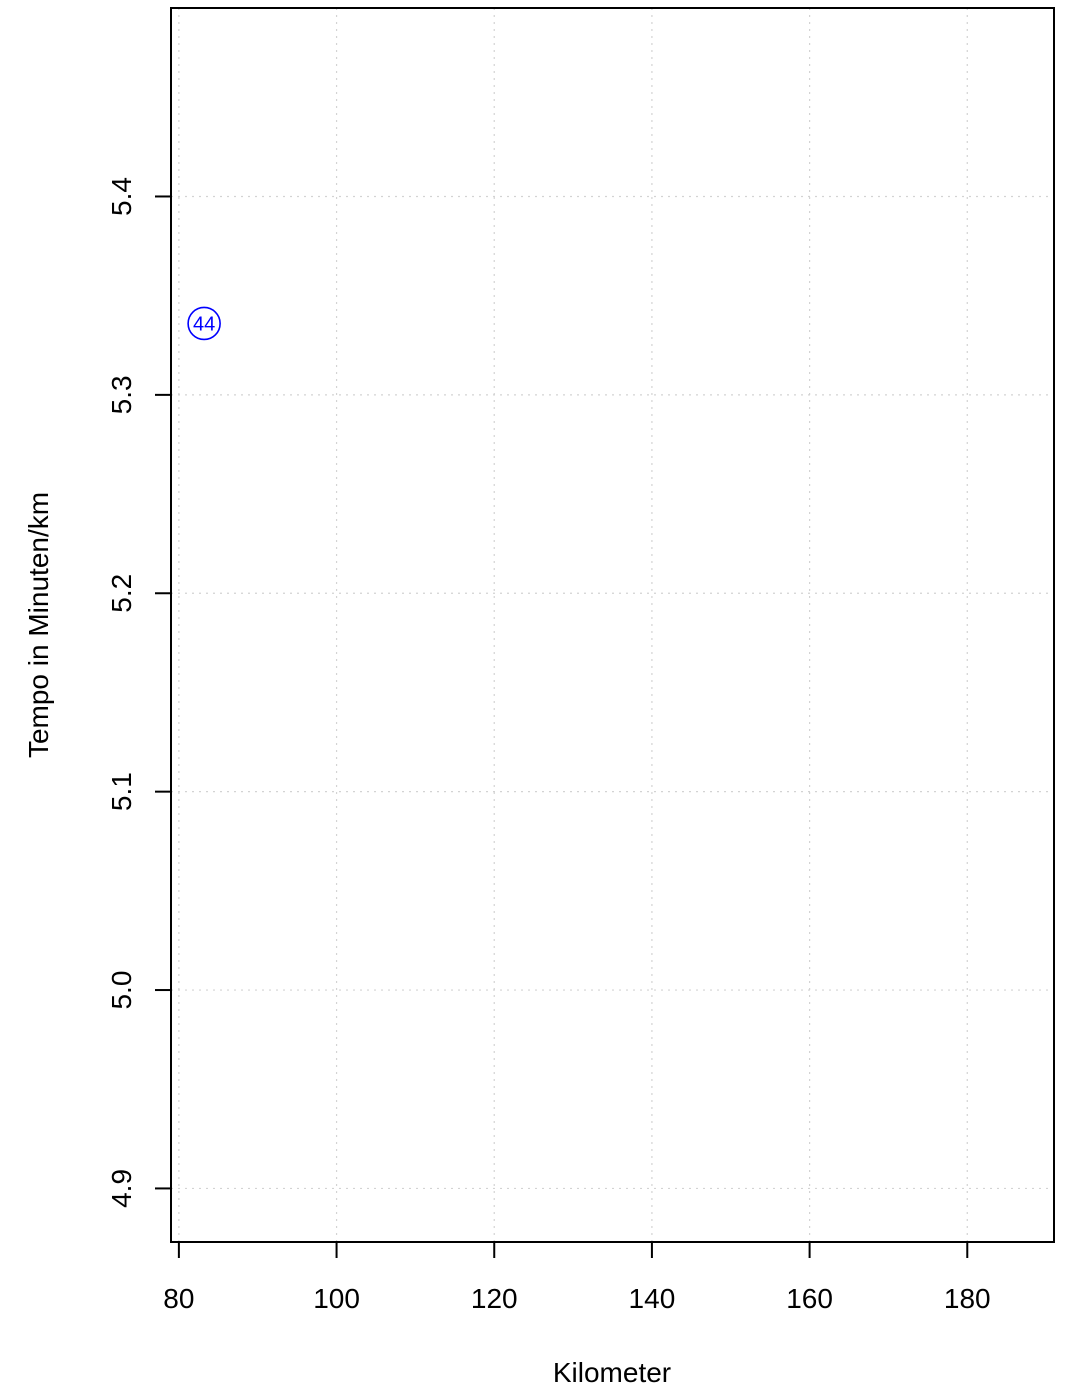  What do you see at coordinates (121, 1188) in the screenshot?
I see `y-tick-label: 4.9` at bounding box center [121, 1188].